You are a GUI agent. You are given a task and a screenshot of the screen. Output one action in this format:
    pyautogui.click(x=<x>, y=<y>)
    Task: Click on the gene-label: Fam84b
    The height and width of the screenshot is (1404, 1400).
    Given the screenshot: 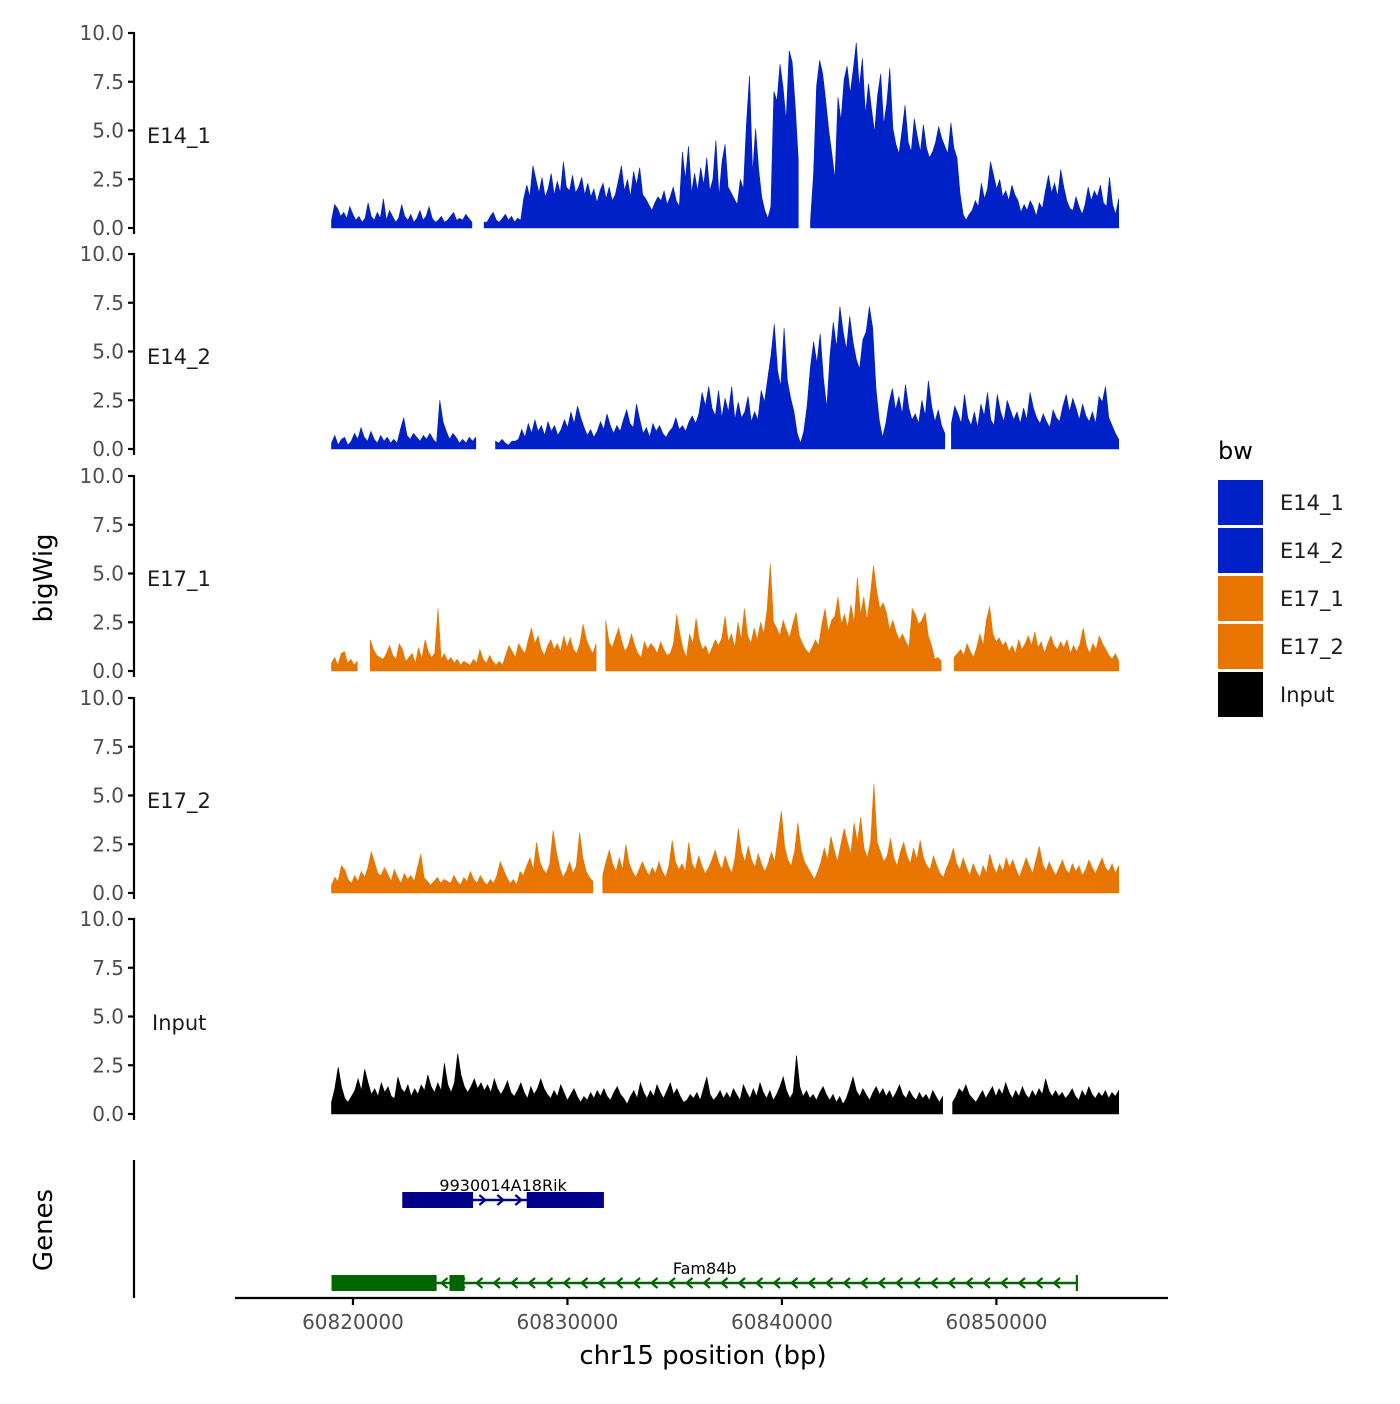 What is the action you would take?
    pyautogui.click(x=705, y=1268)
    